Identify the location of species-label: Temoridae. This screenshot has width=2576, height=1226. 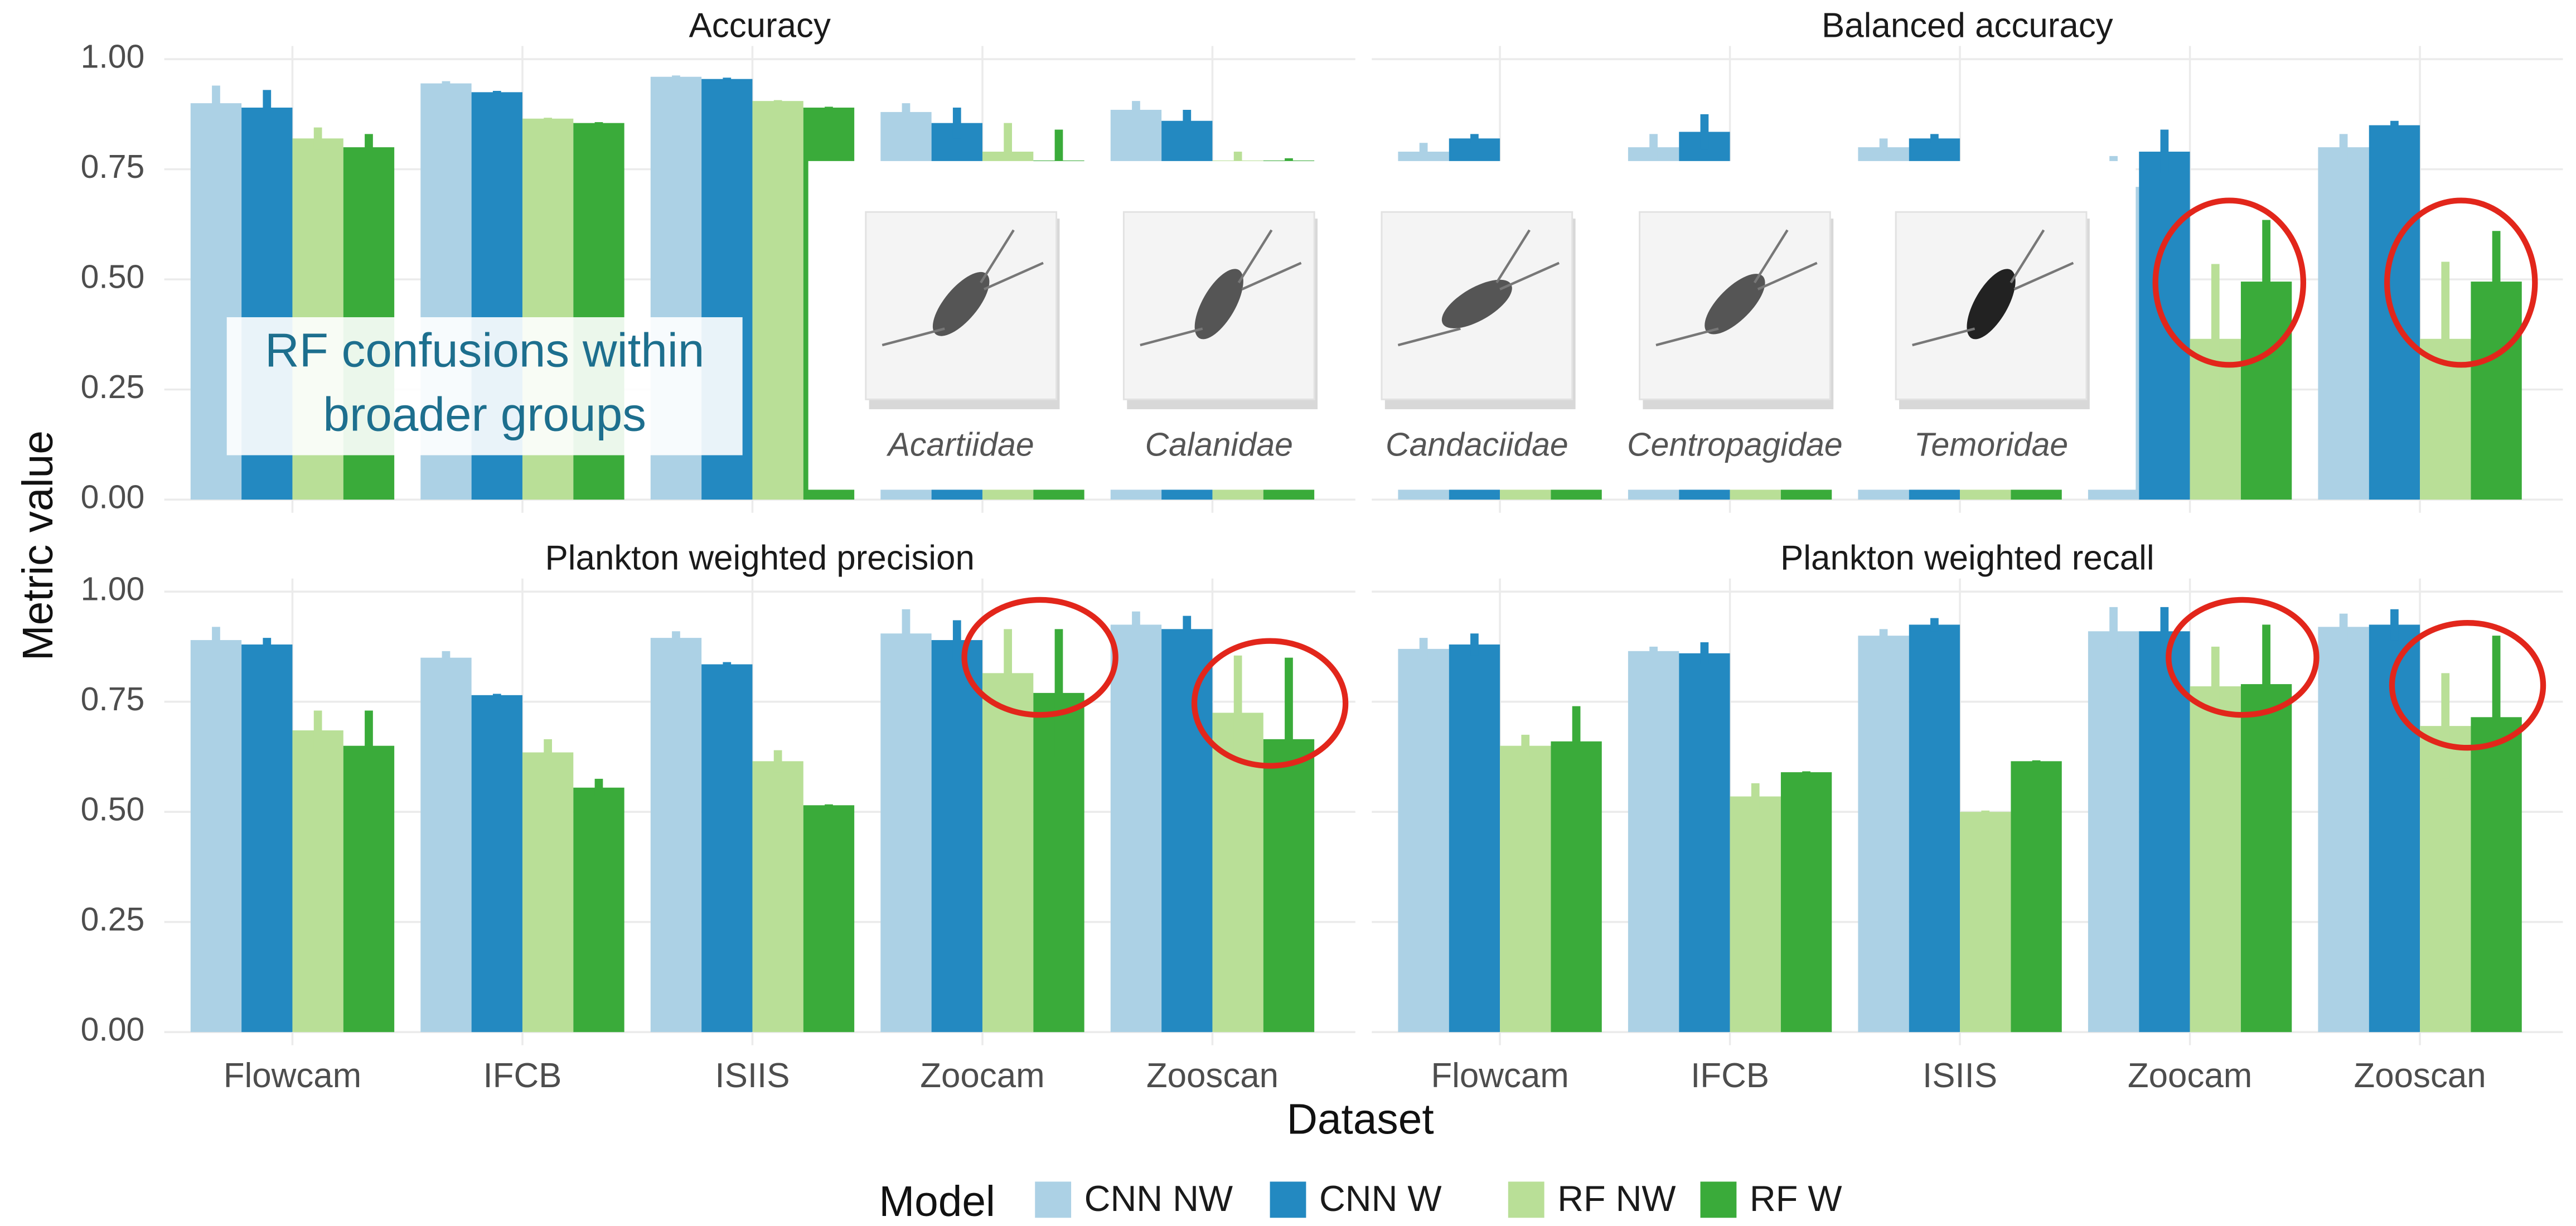
(1991, 445).